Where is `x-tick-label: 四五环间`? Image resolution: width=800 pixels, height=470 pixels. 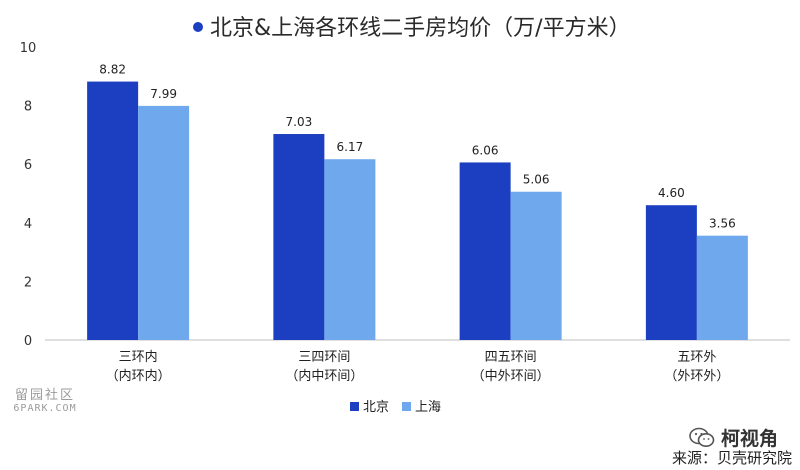 x-tick-label: 四五环间 is located at coordinates (511, 357).